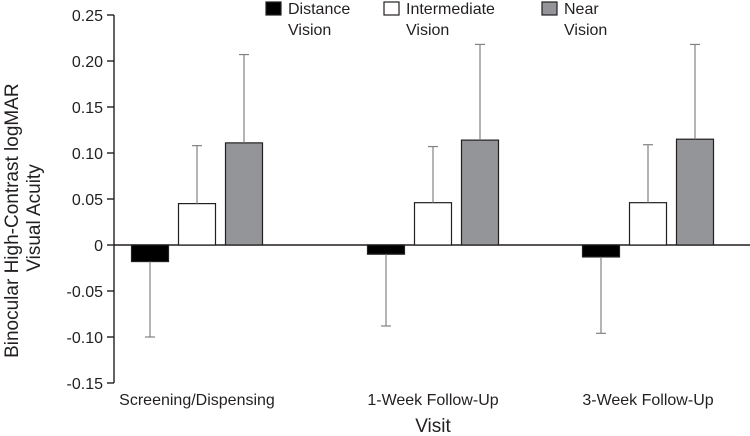 Image resolution: width=750 pixels, height=436 pixels. What do you see at coordinates (319, 9) in the screenshot?
I see `legend-label: Distance` at bounding box center [319, 9].